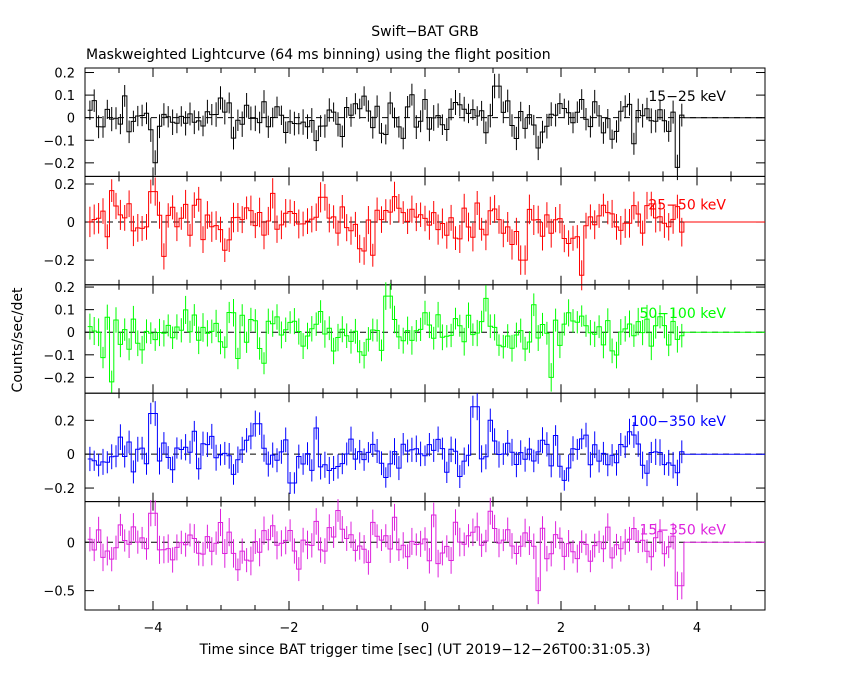 Image resolution: width=850 pixels, height=680 pixels. Describe the element at coordinates (687, 97) in the screenshot. I see `band-label: 15−25 keV` at that location.